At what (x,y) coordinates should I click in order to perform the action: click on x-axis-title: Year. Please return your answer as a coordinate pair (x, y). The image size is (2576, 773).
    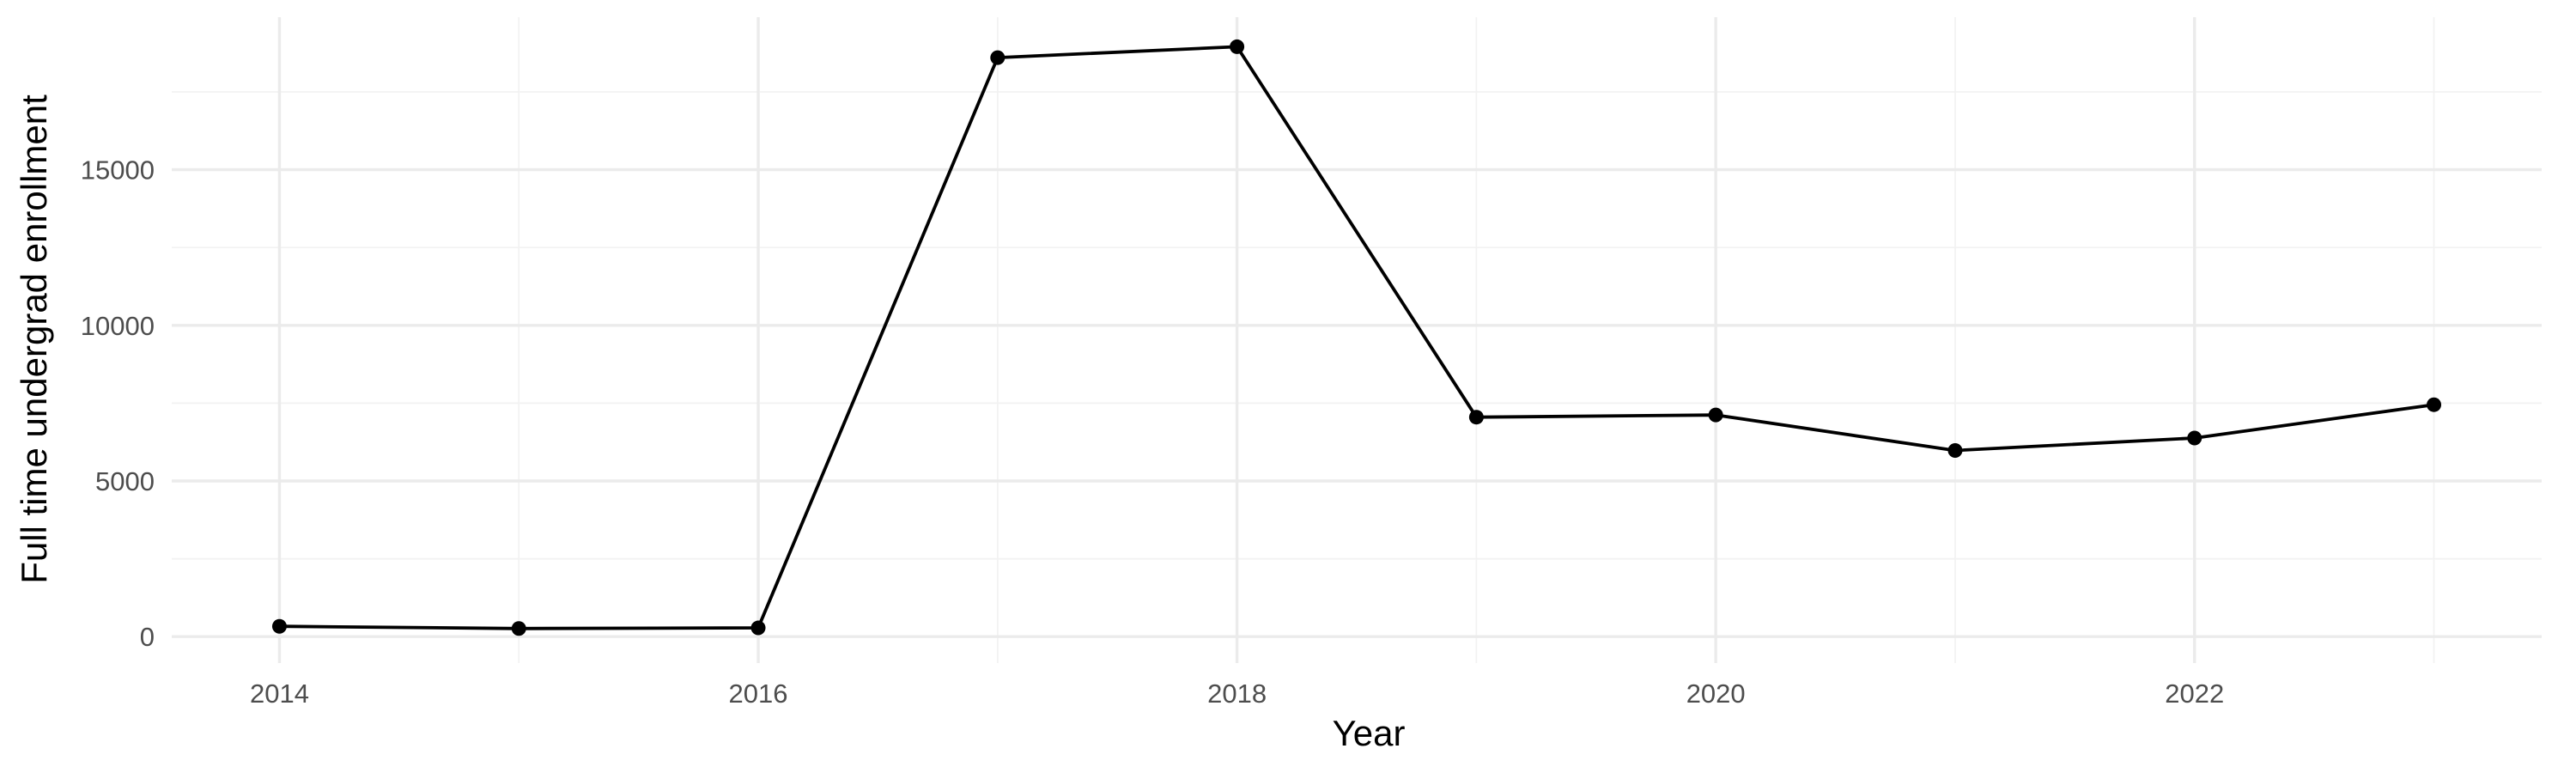
    Looking at the image, I should click on (1369, 733).